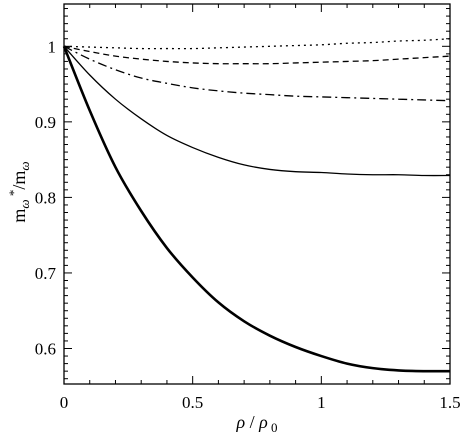 This screenshot has height=436, width=464. I want to click on y-axis-label: mω */mω, so click(19, 191).